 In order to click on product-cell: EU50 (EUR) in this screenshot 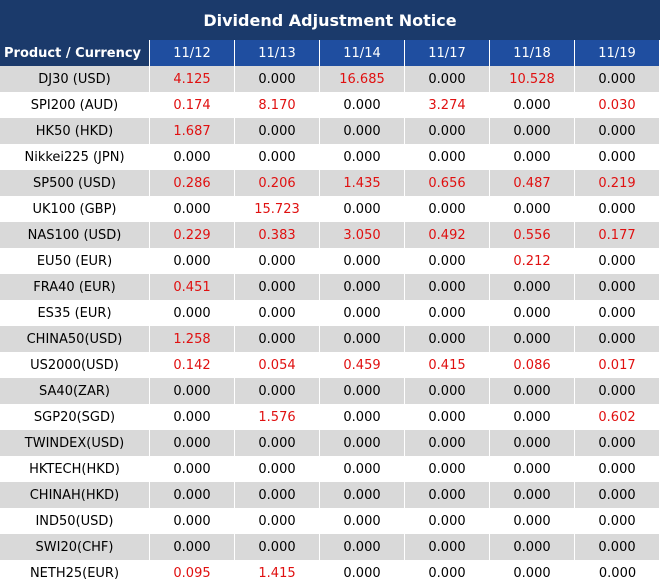, I will do `click(75, 261)`.